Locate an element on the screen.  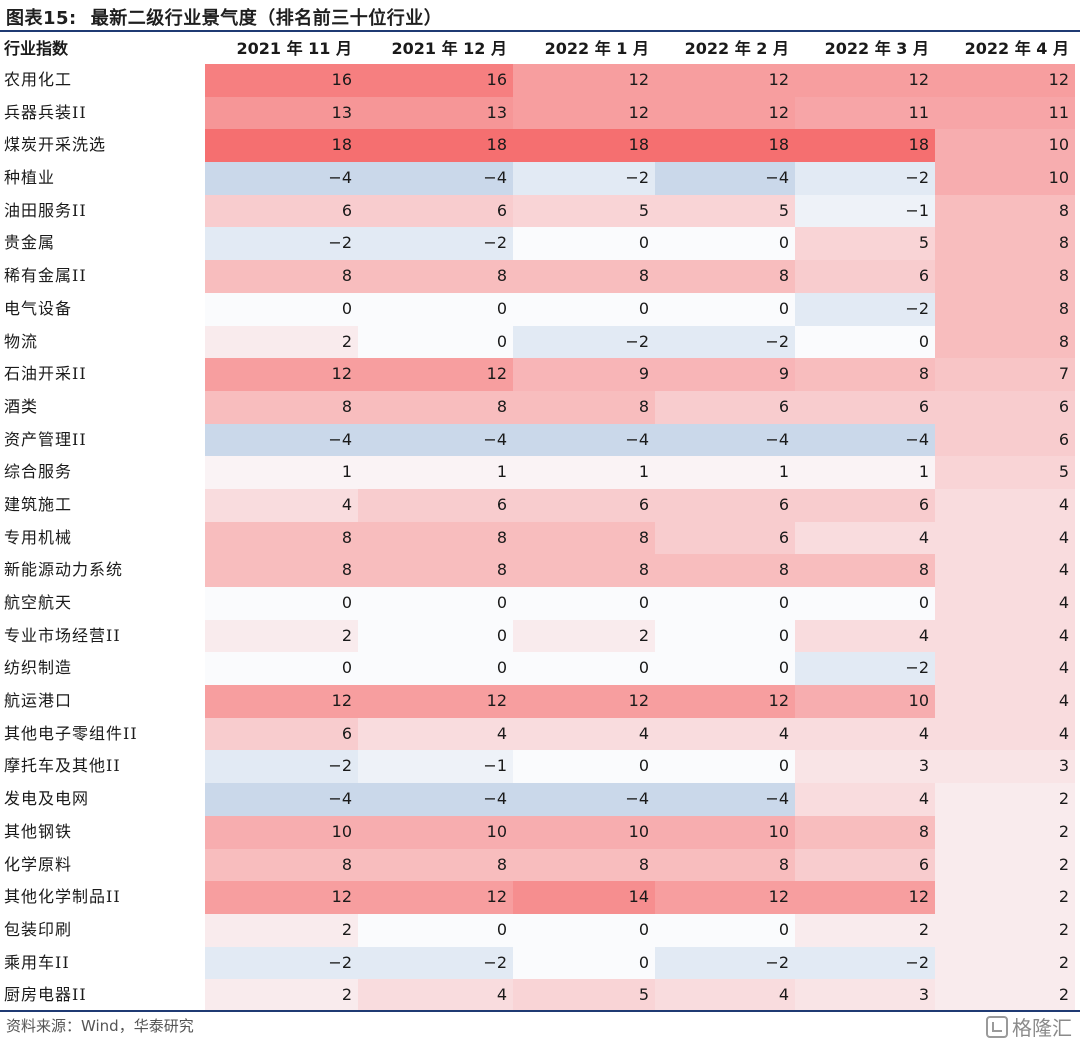
watermark: 格隆汇 is located at coordinates (1029, 1026).